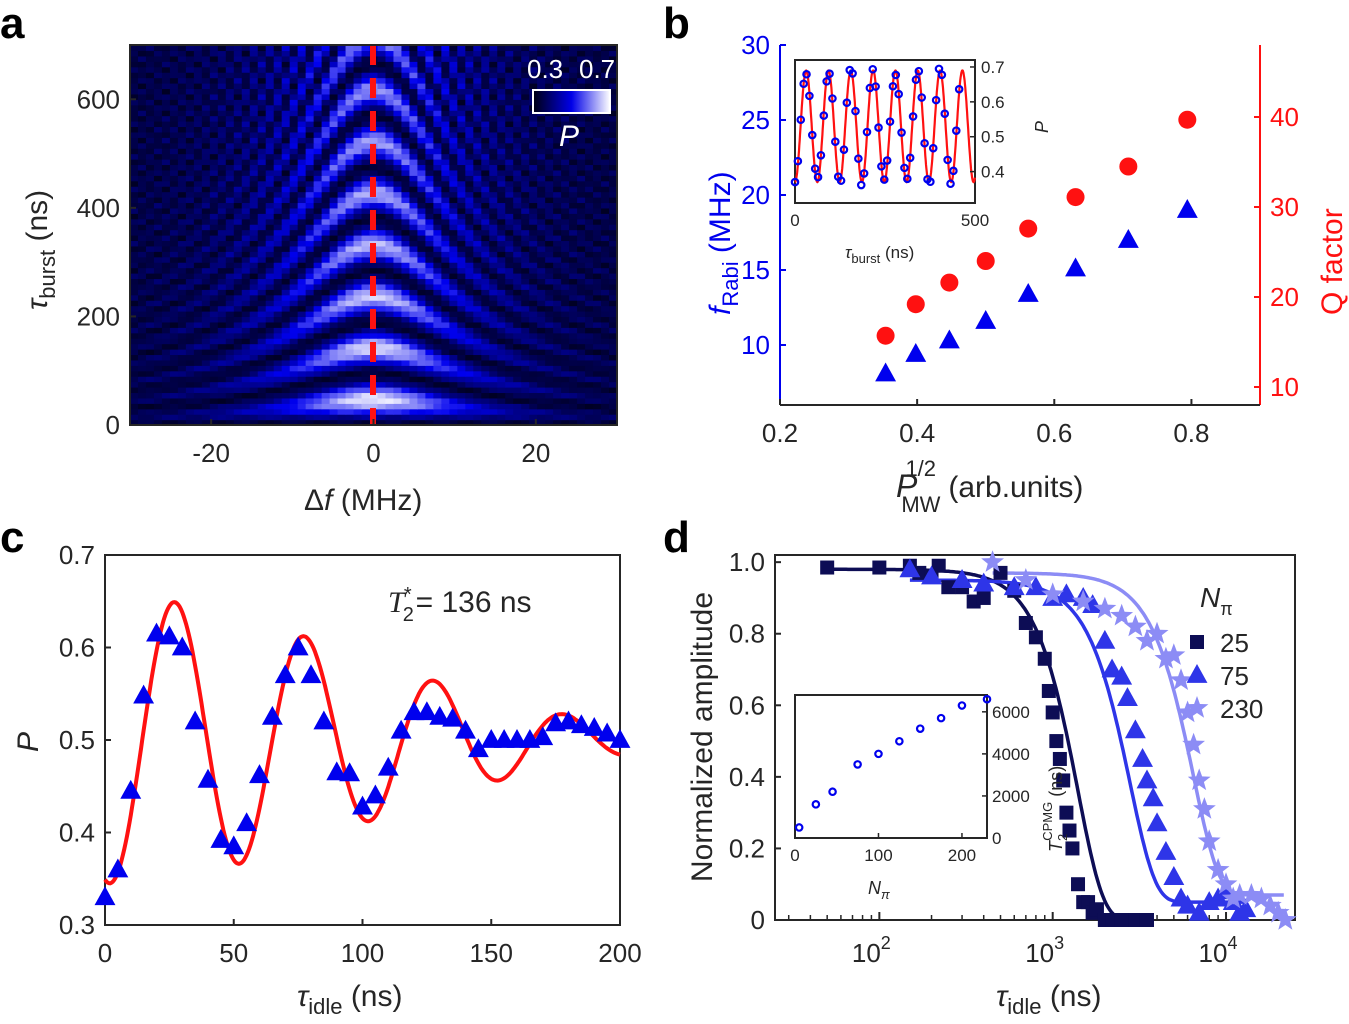  I want to click on svg-text: τburst (ns), so click(40, 250).